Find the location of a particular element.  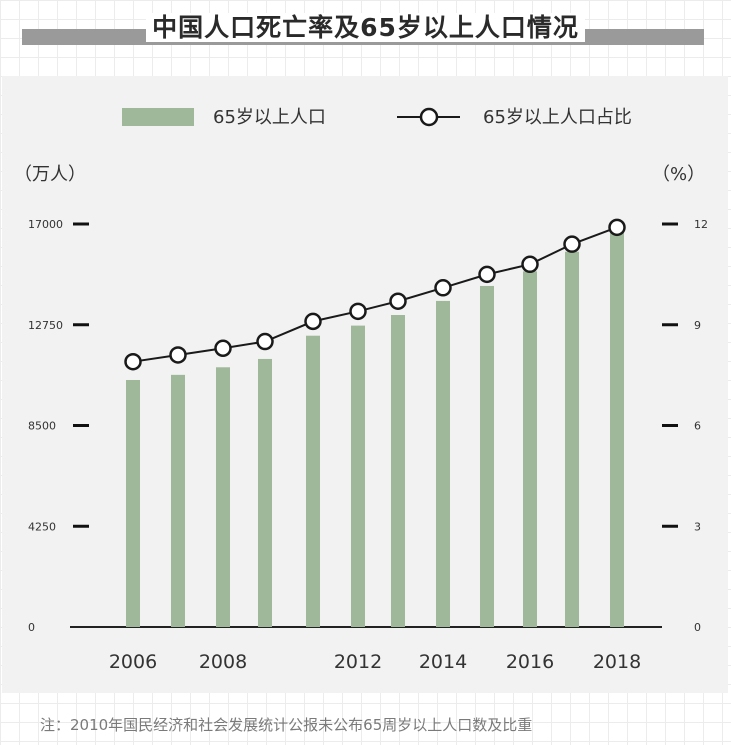

x-tick-label: 2016 is located at coordinates (530, 662).